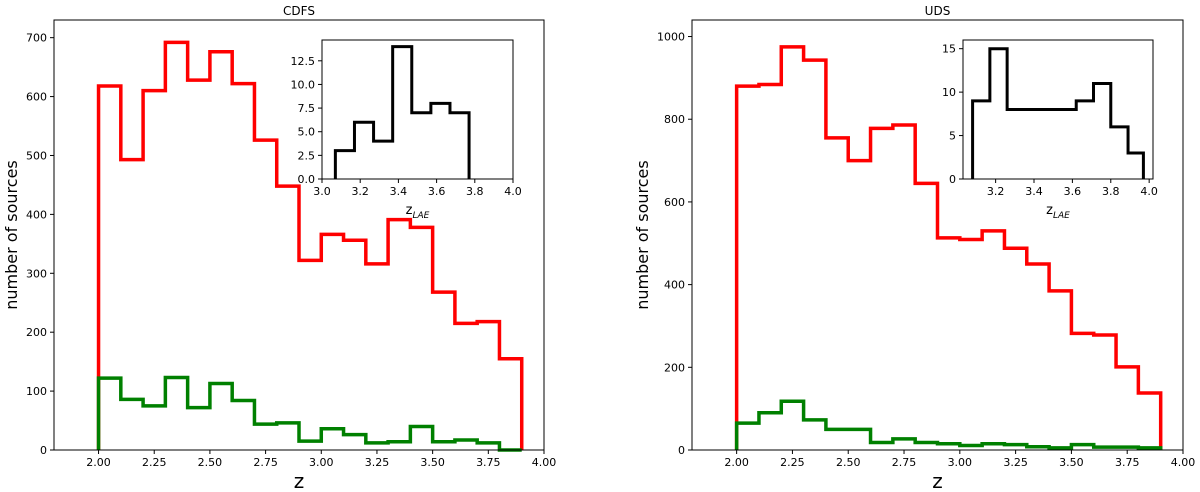 This screenshot has height=492, width=1200. I want to click on cdfs-inset-ytick-label: 7.5, so click(307, 108).